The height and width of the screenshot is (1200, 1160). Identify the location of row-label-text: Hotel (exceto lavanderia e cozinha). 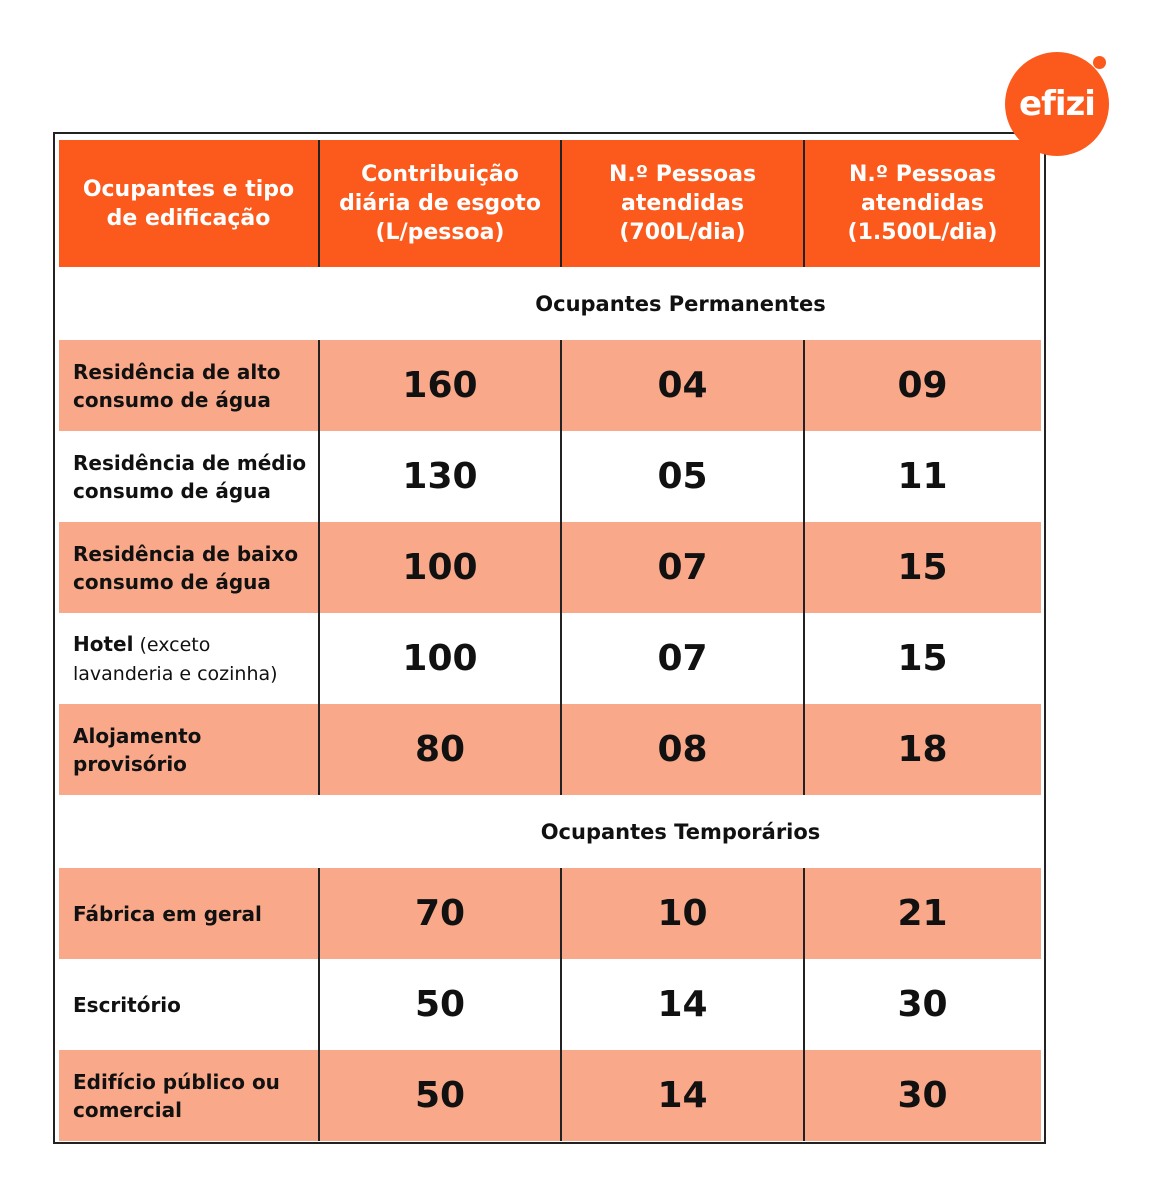
(193, 659).